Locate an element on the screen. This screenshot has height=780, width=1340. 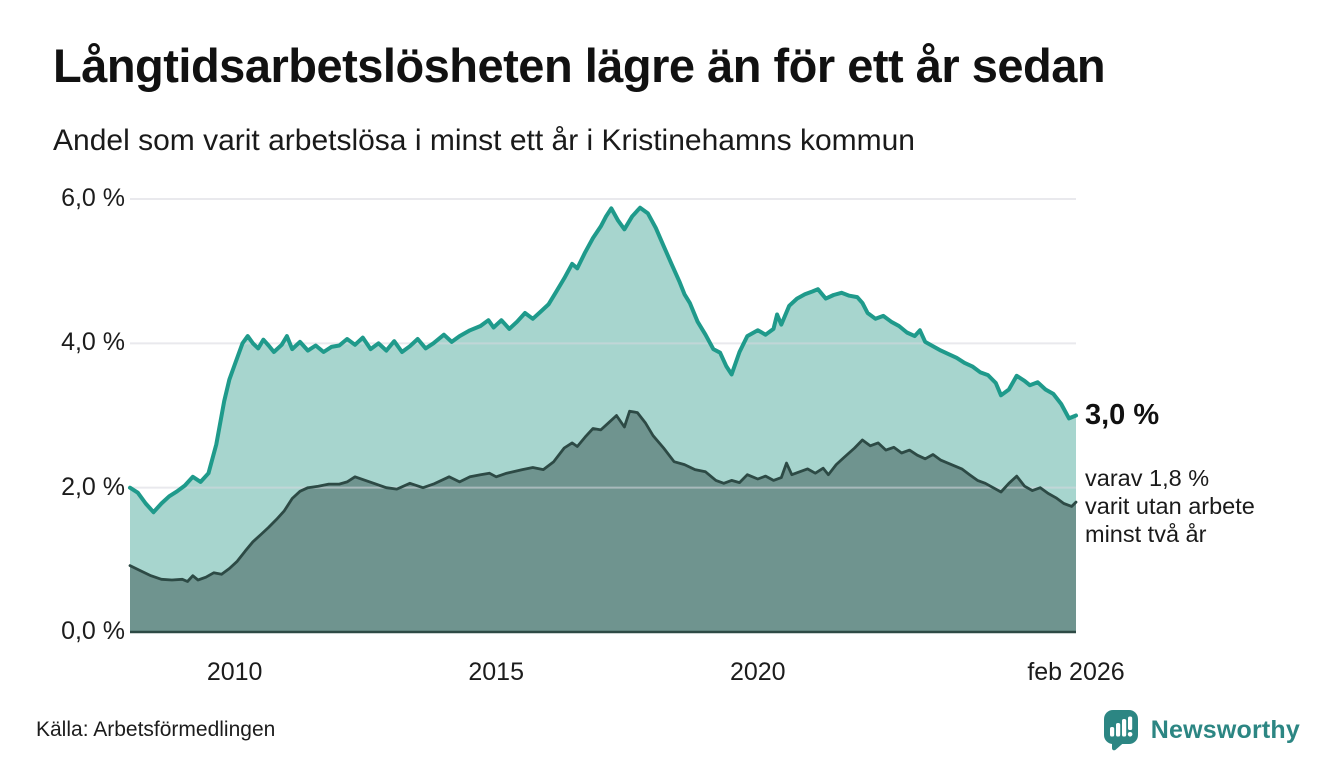
x-axis-tick-label: 2020 is located at coordinates (757, 672).